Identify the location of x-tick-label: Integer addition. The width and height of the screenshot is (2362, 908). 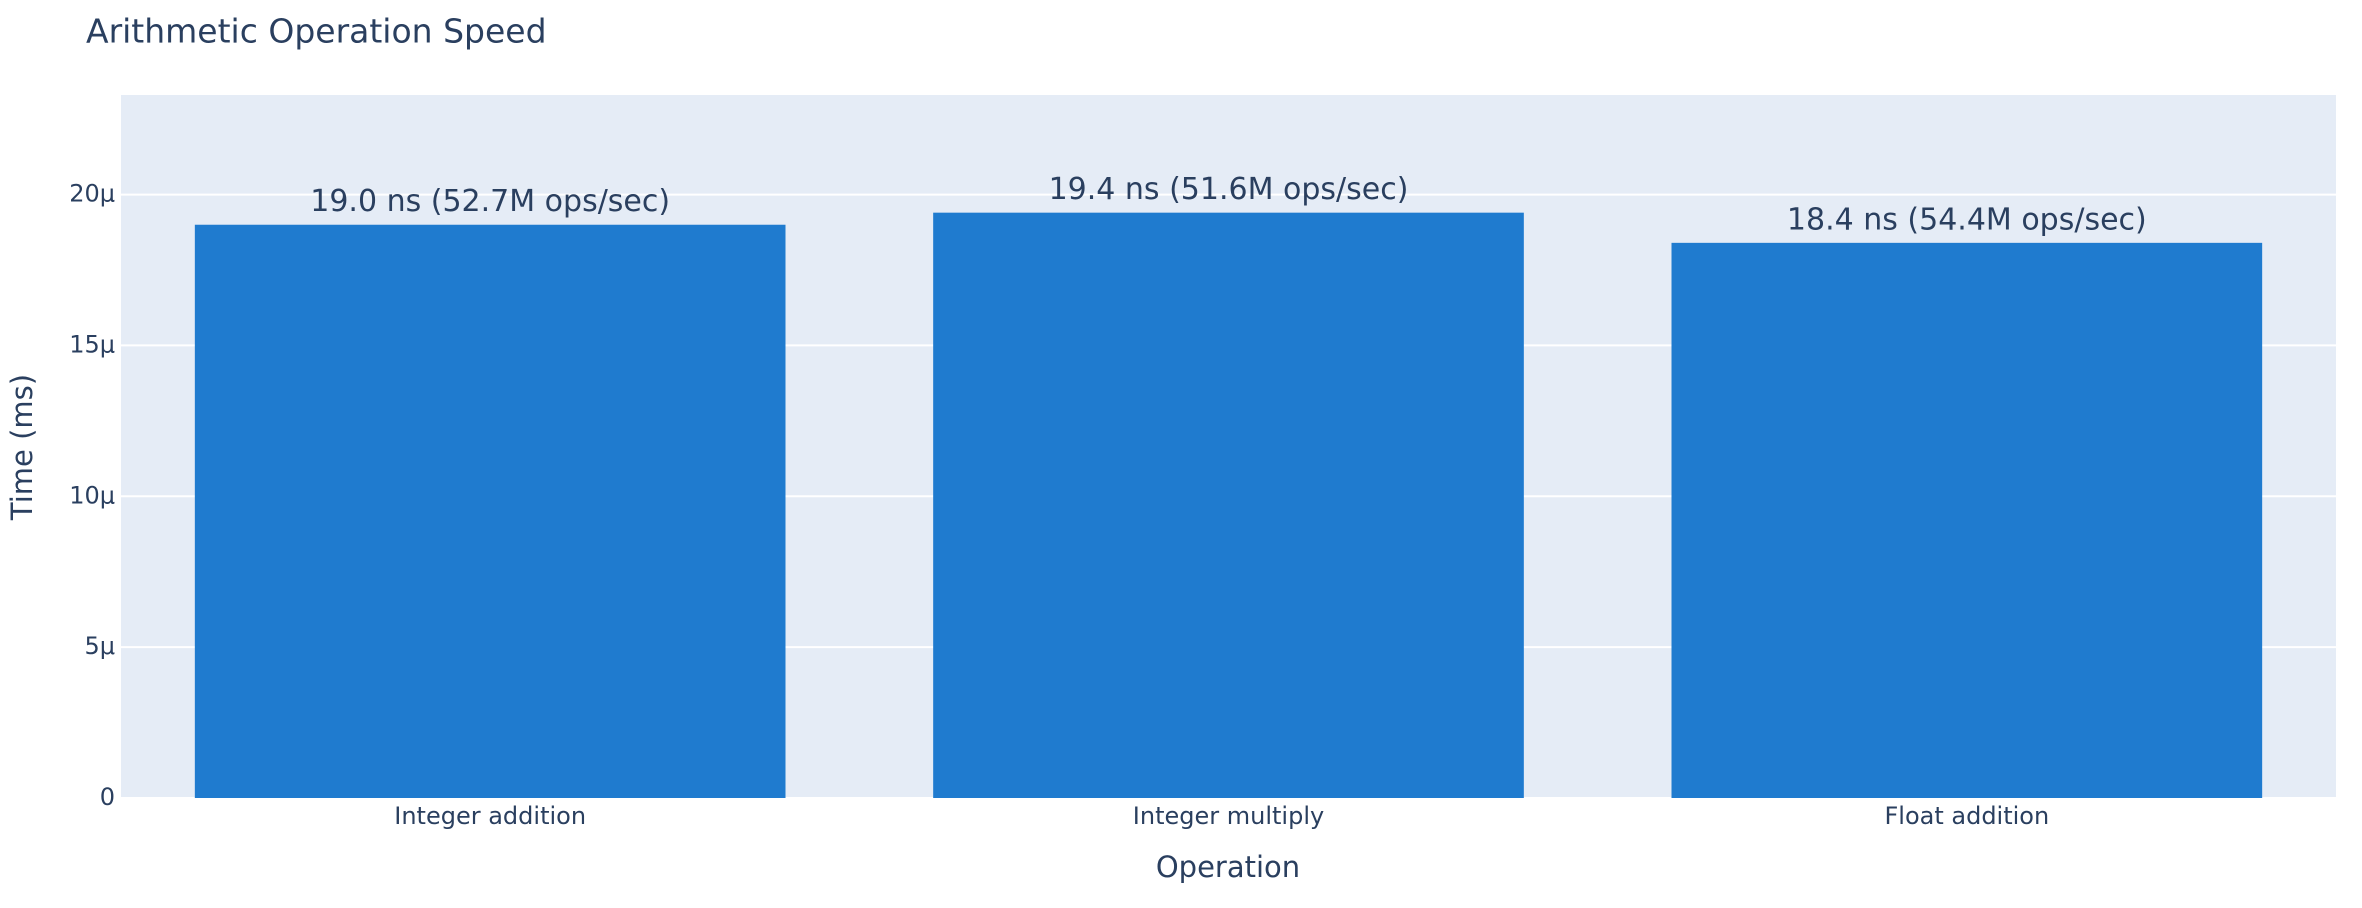
(490, 816).